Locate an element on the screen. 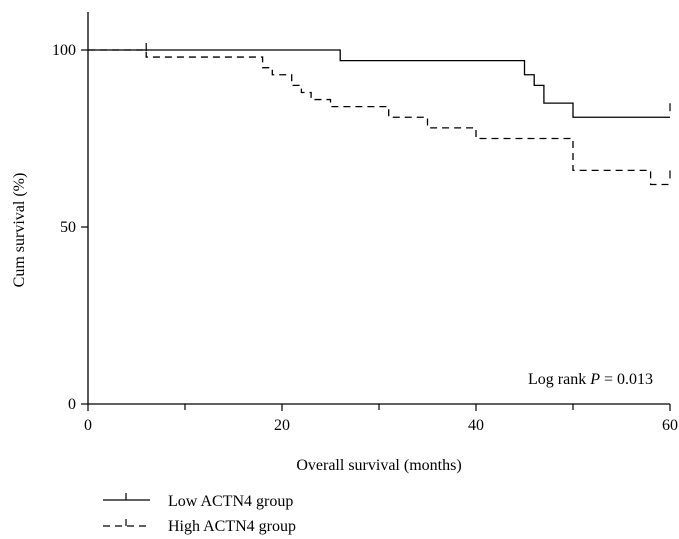 The height and width of the screenshot is (539, 679). x-ticks: 0 20 40 60 is located at coordinates (381, 419).